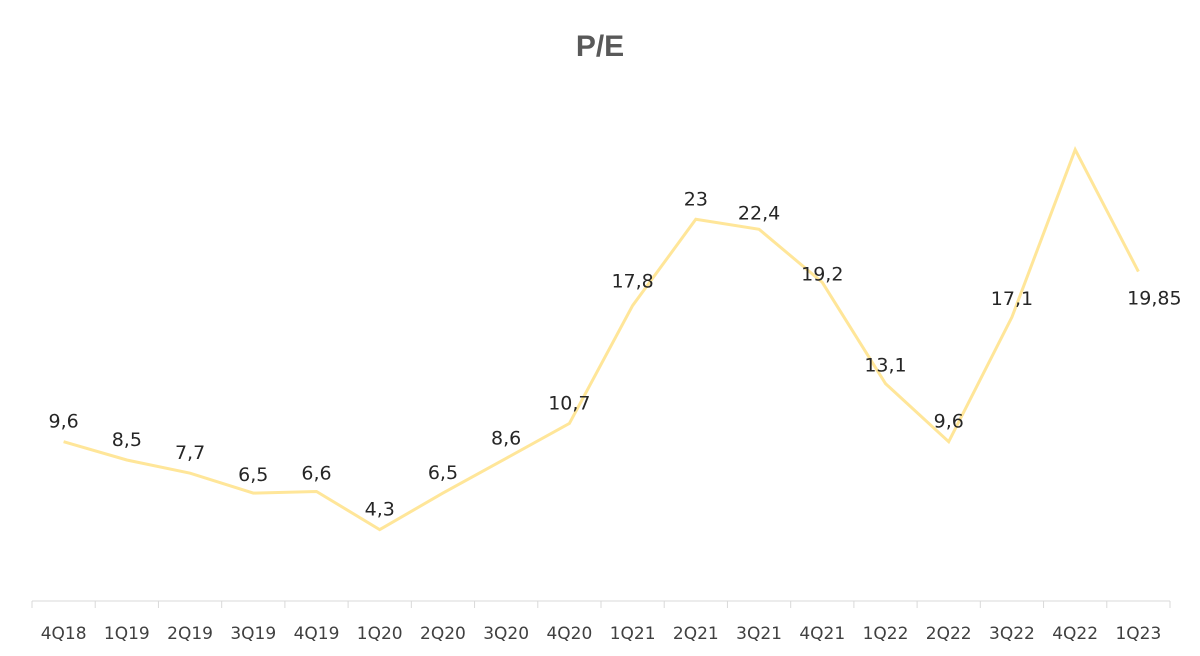 The image size is (1200, 656). I want to click on x-tick-label: 1Q19, so click(127, 634).